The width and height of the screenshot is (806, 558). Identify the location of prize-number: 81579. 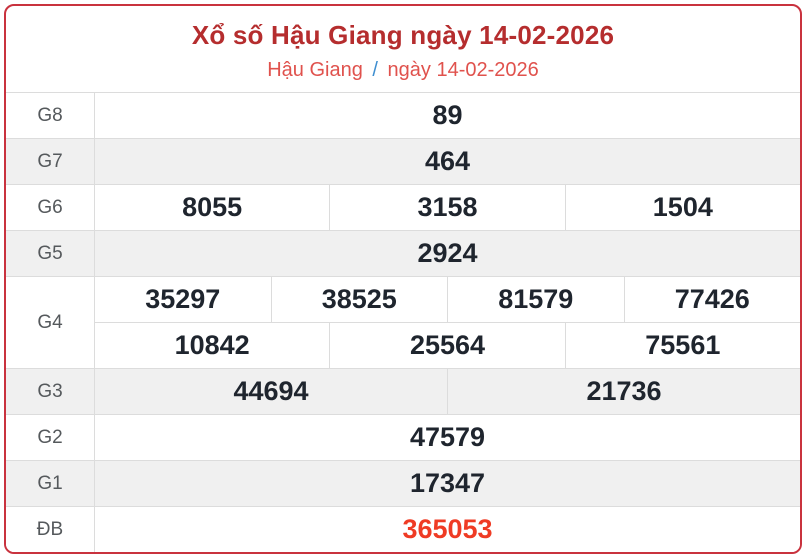
(535, 299).